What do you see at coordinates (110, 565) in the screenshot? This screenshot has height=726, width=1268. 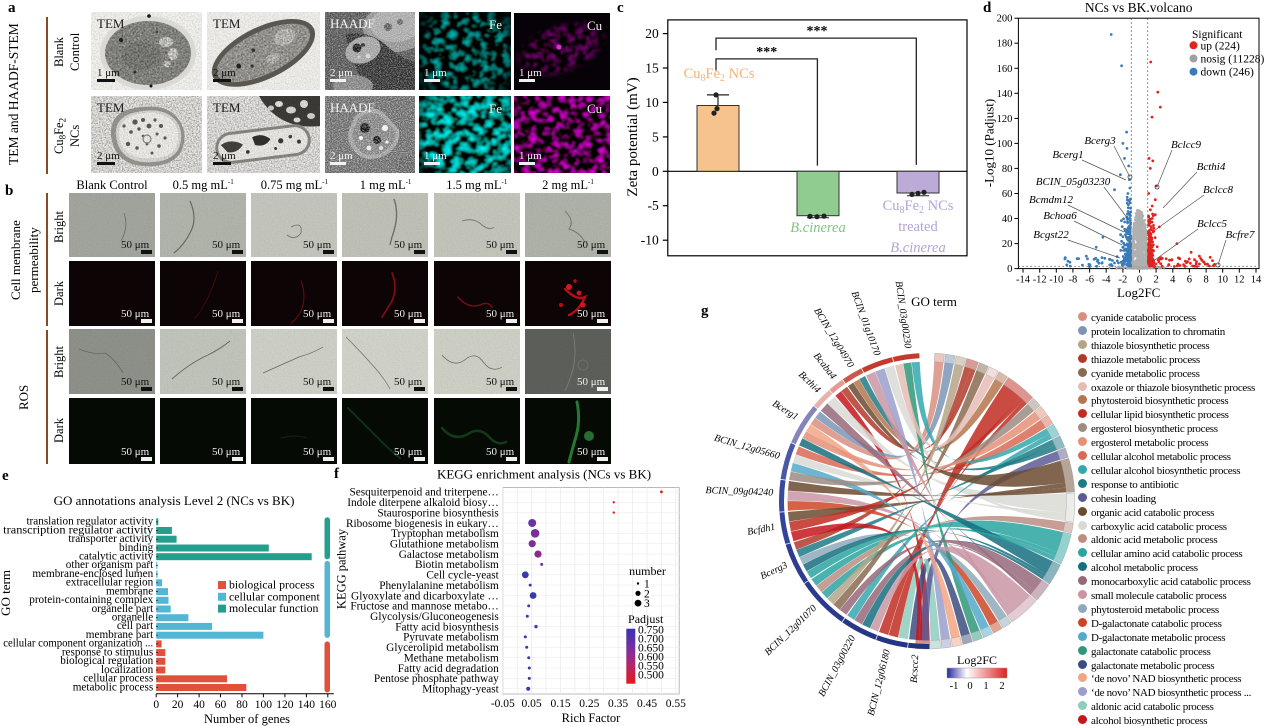 I see `svg-text: other organism part` at bounding box center [110, 565].